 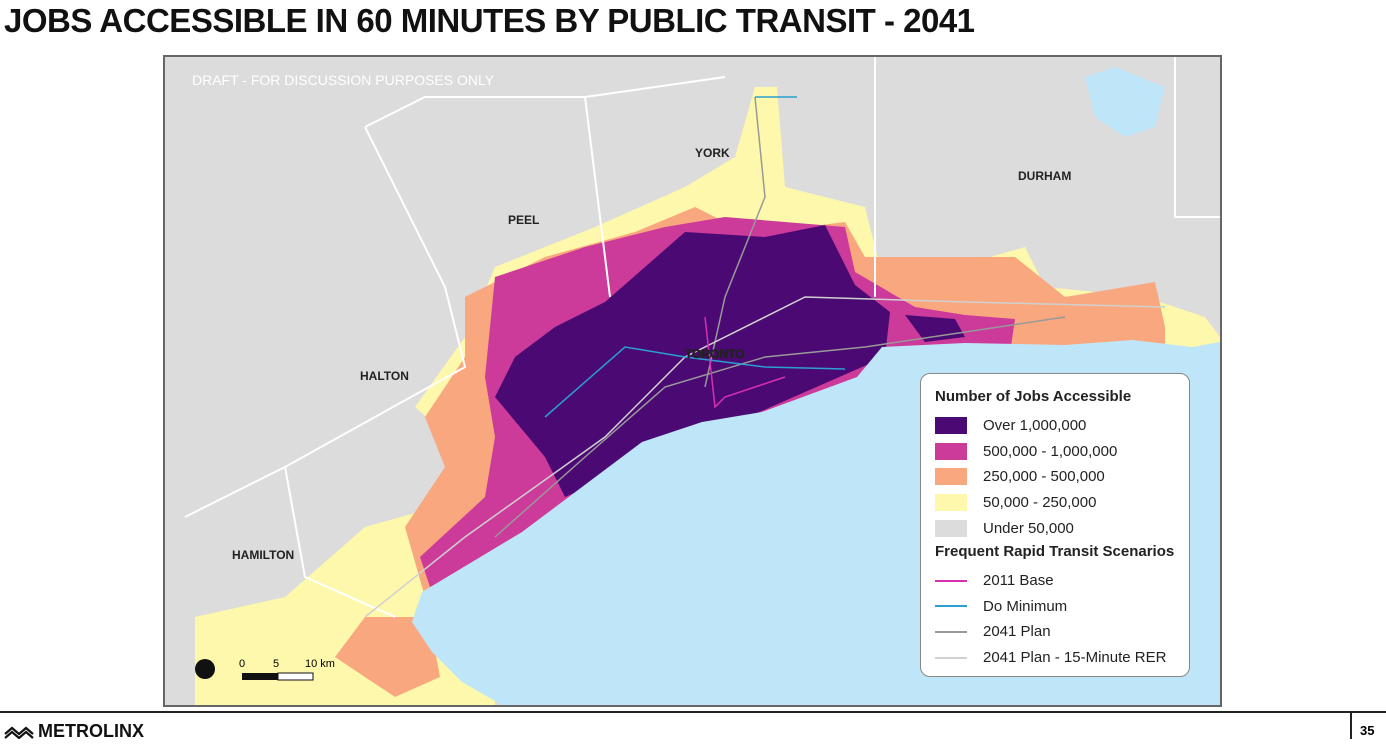 What do you see at coordinates (1035, 426) in the screenshot?
I see `legend-label: Over 1,000,000` at bounding box center [1035, 426].